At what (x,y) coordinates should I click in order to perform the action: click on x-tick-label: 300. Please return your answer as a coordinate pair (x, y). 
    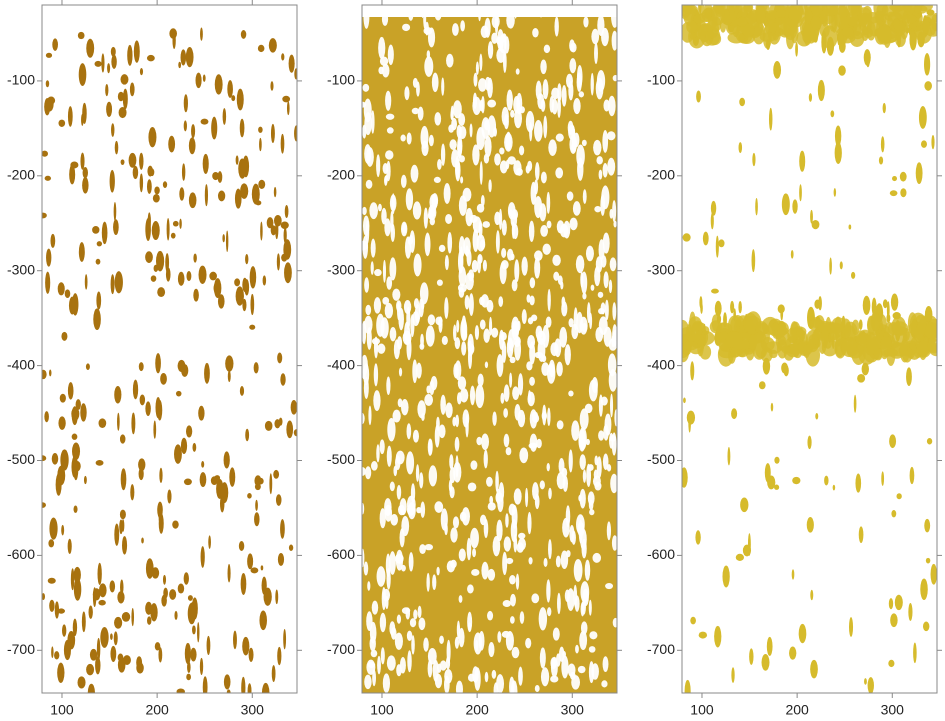
    Looking at the image, I should click on (253, 710).